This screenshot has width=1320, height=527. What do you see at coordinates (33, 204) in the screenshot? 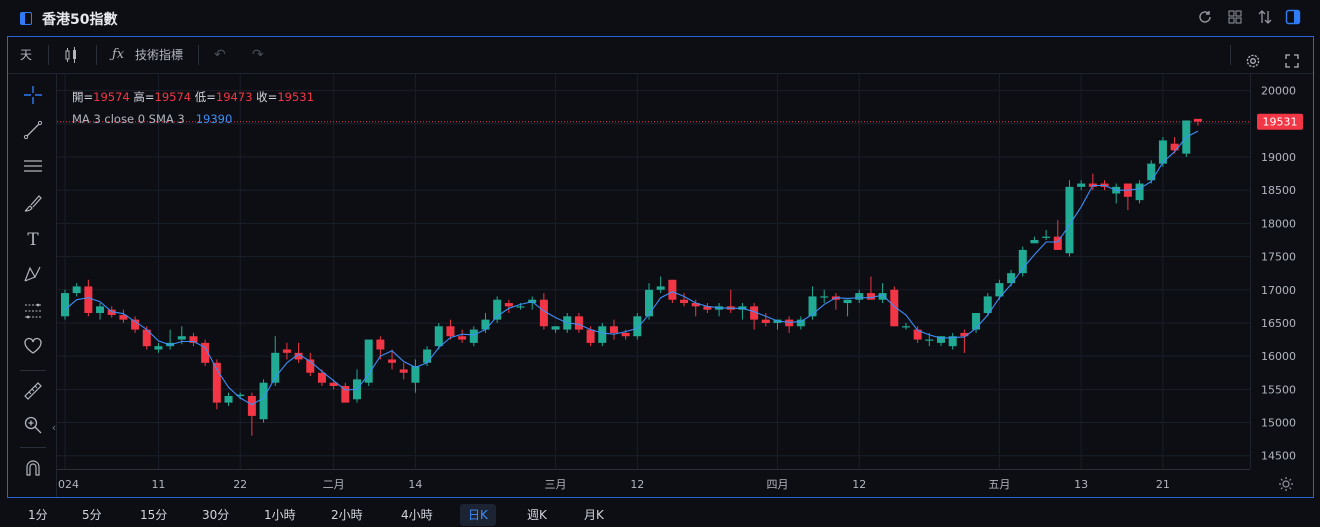
I see `brush-icon` at bounding box center [33, 204].